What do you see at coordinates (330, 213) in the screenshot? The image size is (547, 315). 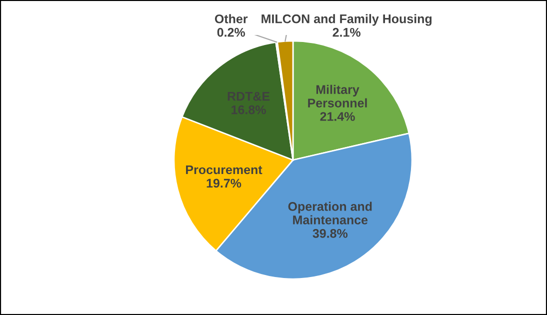 I see `slice-label: Operation and Maintenance` at bounding box center [330, 213].